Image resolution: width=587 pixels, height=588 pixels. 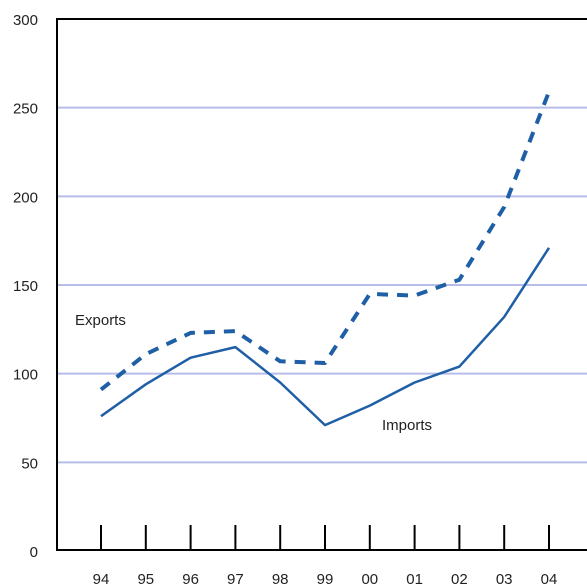 What do you see at coordinates (280, 579) in the screenshot?
I see `x-tick-label: 98` at bounding box center [280, 579].